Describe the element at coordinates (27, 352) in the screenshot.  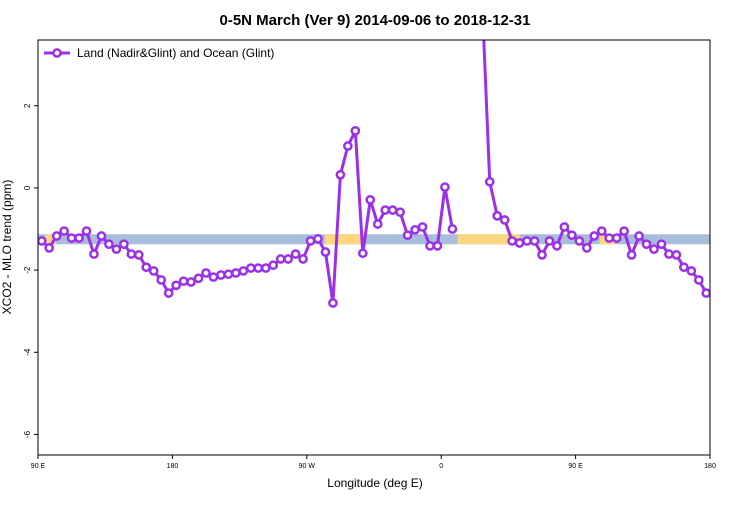
I see `y-tick-label: -4` at that location.